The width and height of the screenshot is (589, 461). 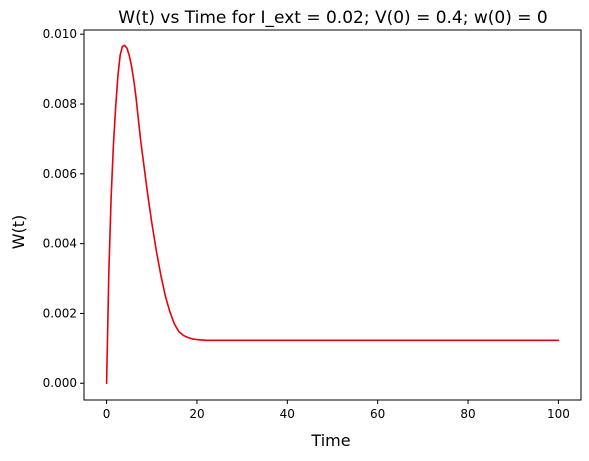 What do you see at coordinates (558, 414) in the screenshot?
I see `x-tick-label: 100` at bounding box center [558, 414].